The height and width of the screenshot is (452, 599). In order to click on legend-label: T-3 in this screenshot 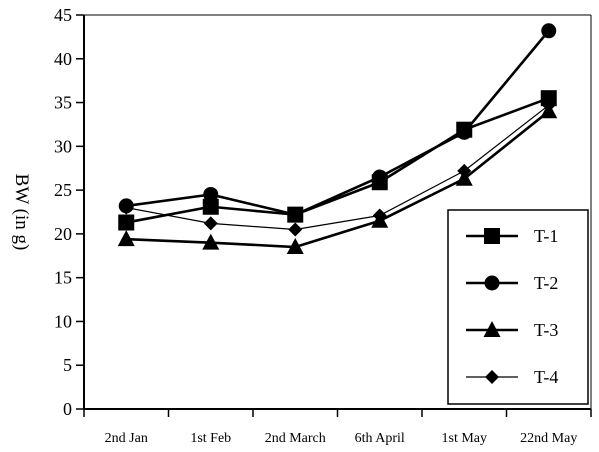, I will do `click(546, 330)`.